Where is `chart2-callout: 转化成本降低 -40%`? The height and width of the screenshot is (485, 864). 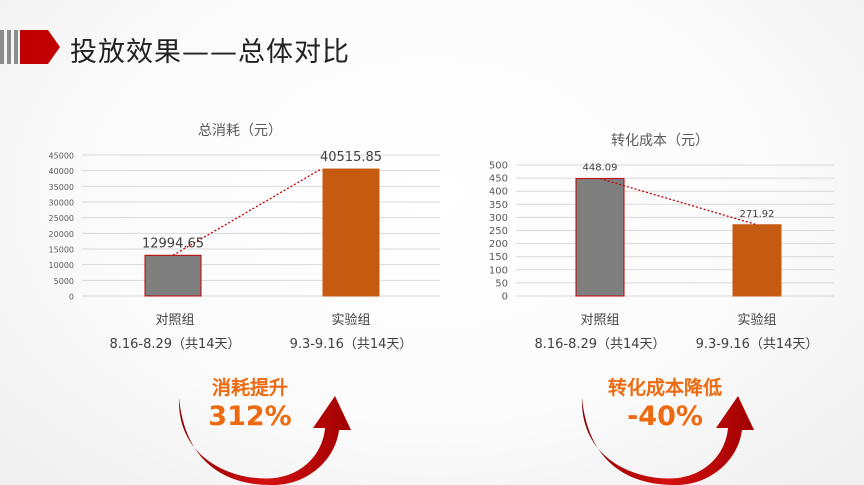
chart2-callout: 转化成本降低 -40% is located at coordinates (665, 405).